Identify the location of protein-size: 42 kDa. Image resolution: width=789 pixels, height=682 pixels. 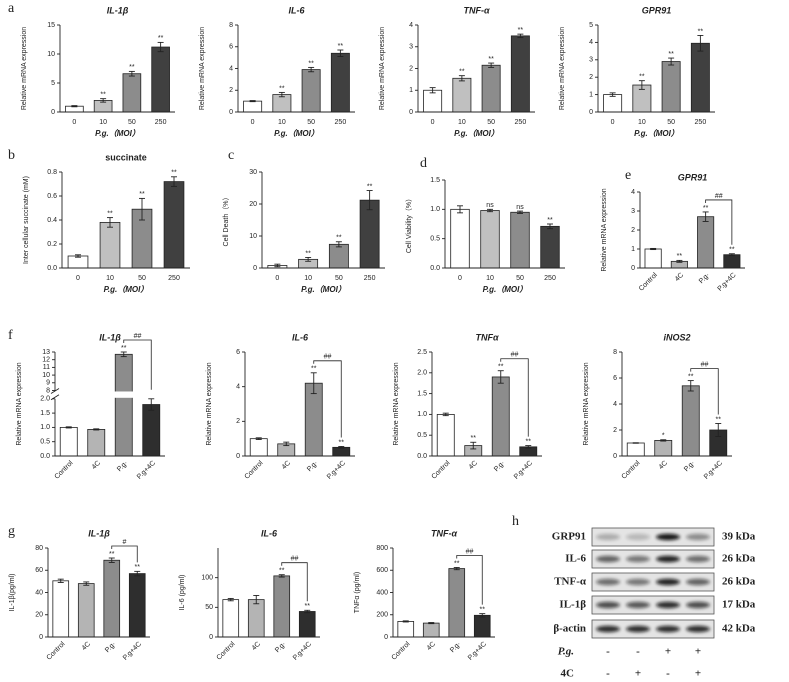
(739, 629).